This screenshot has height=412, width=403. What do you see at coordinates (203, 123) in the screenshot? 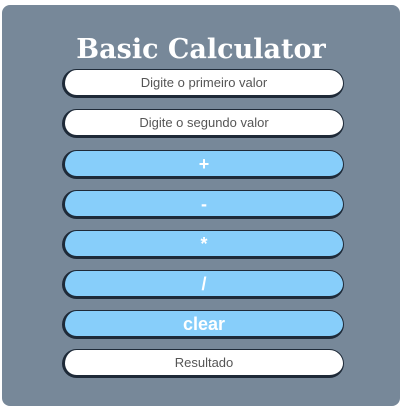
I see `second-value-input` at bounding box center [203, 123].